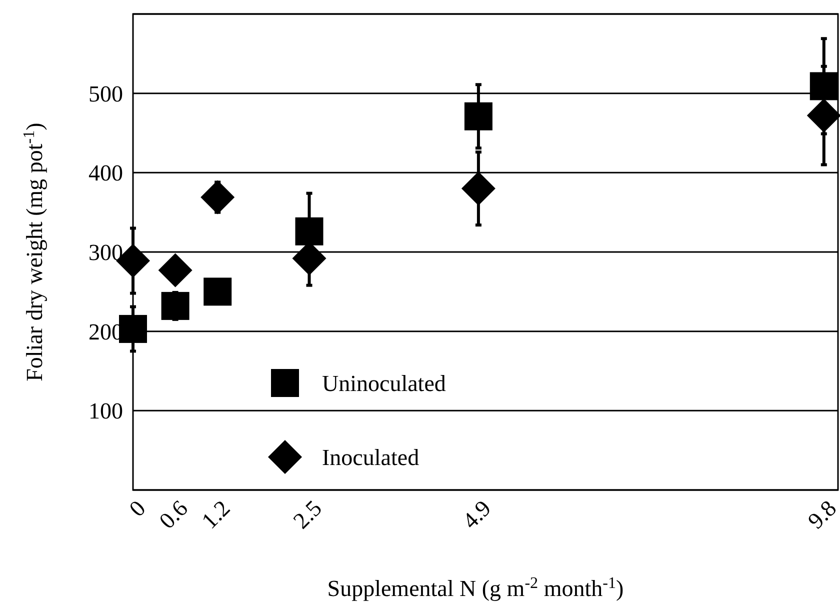 This screenshot has width=840, height=610. What do you see at coordinates (105, 173) in the screenshot?
I see `y-tick-label: 400` at bounding box center [105, 173].